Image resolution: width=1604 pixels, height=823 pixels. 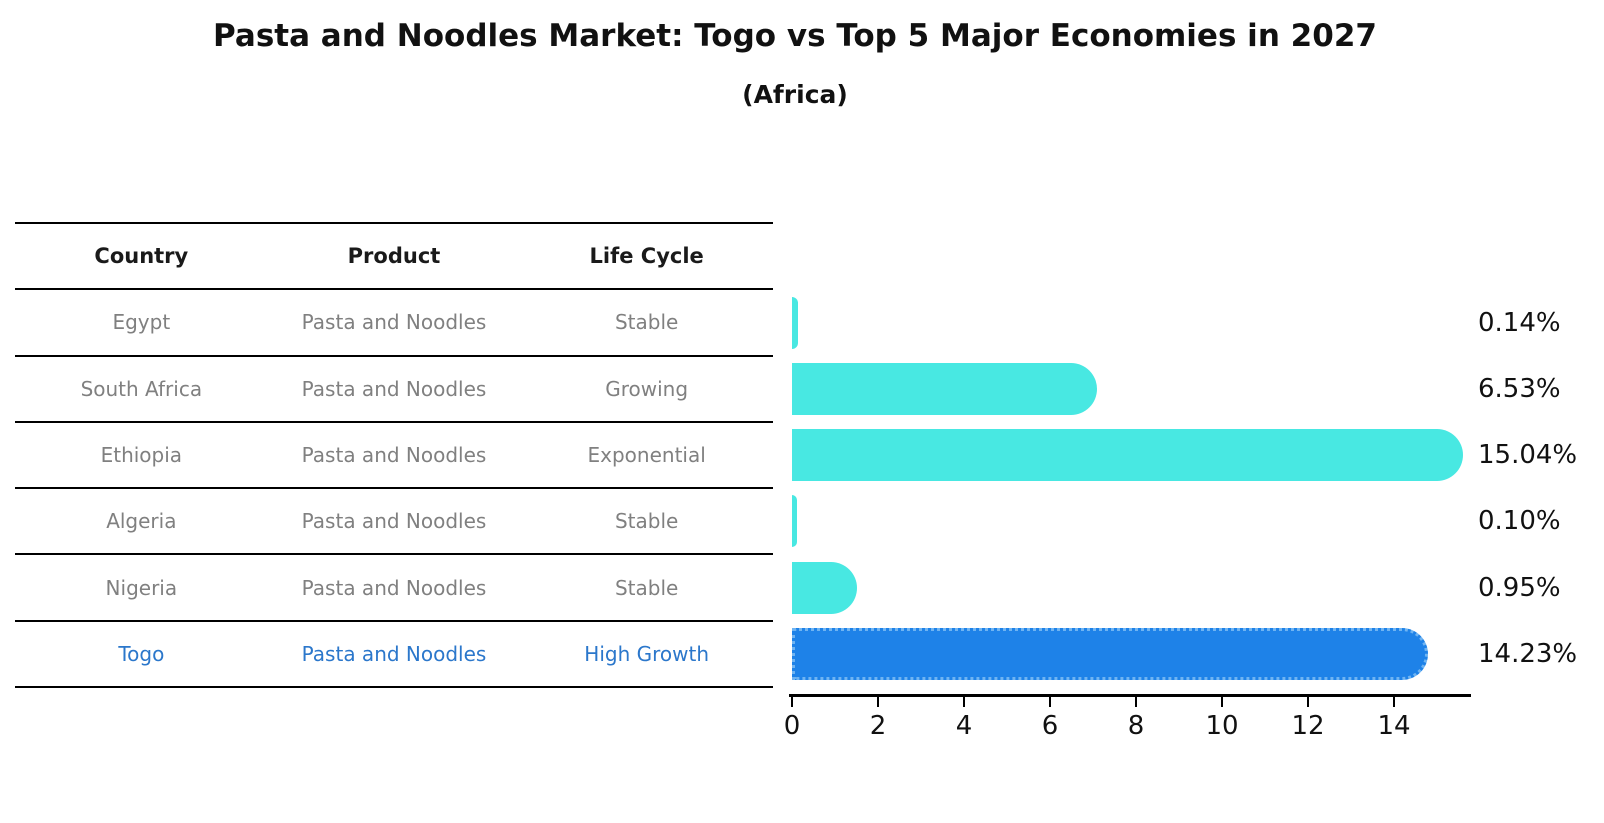 I want to click on cell-country: Ethiopia, so click(x=141, y=455).